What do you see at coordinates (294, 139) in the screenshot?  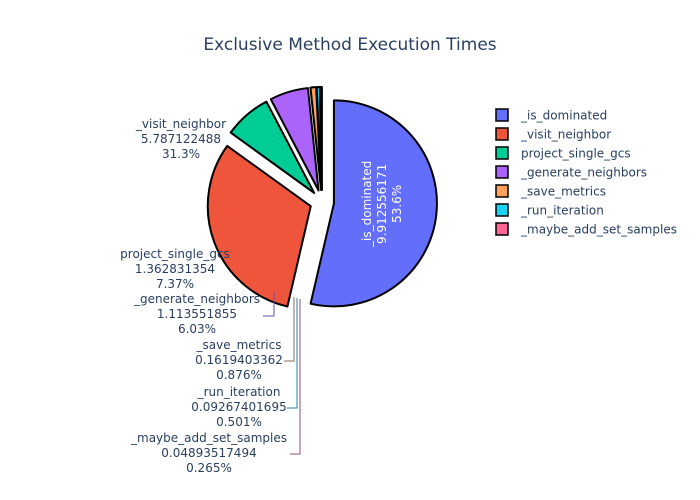 I see `slice-generate-neighbors` at bounding box center [294, 139].